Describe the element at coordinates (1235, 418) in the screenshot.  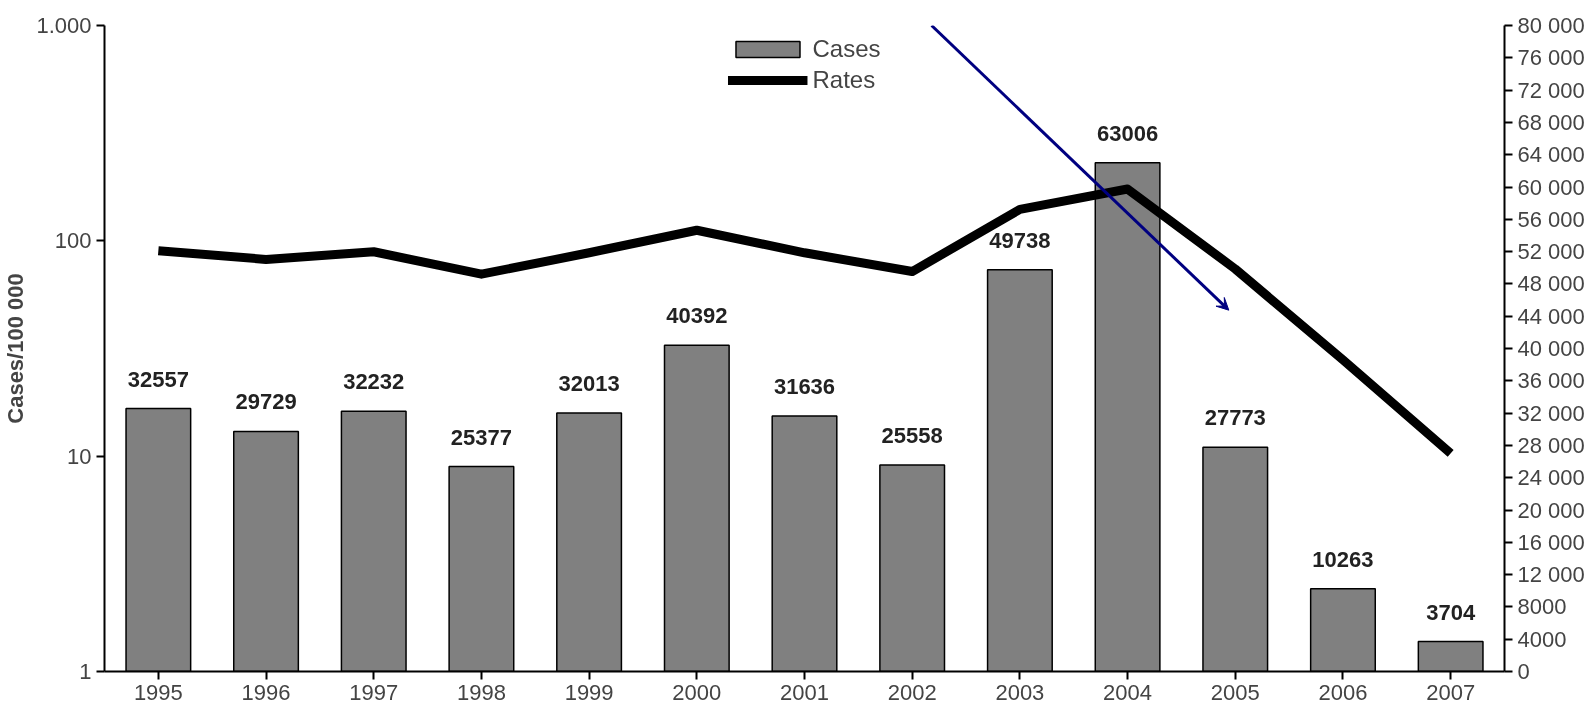
I see `data-label: 27773` at that location.